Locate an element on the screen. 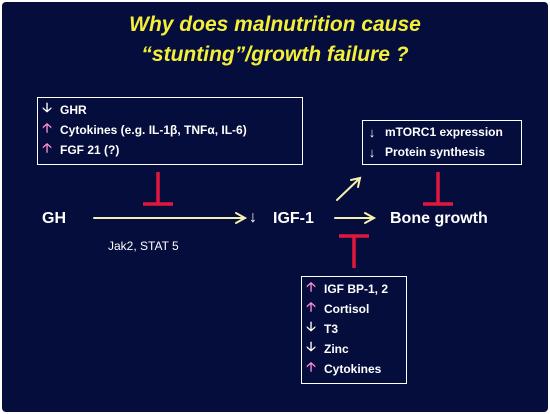 The image size is (550, 414). left-factor-row: 🡡 Cytokines (e.g. IL-1β, TNFα, IL-6) is located at coordinates (170, 130).